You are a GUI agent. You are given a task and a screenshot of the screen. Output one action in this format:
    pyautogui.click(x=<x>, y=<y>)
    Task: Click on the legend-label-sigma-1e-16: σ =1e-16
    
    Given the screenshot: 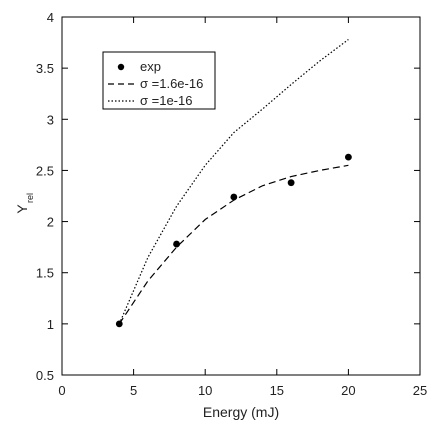 What is the action you would take?
    pyautogui.click(x=166, y=100)
    